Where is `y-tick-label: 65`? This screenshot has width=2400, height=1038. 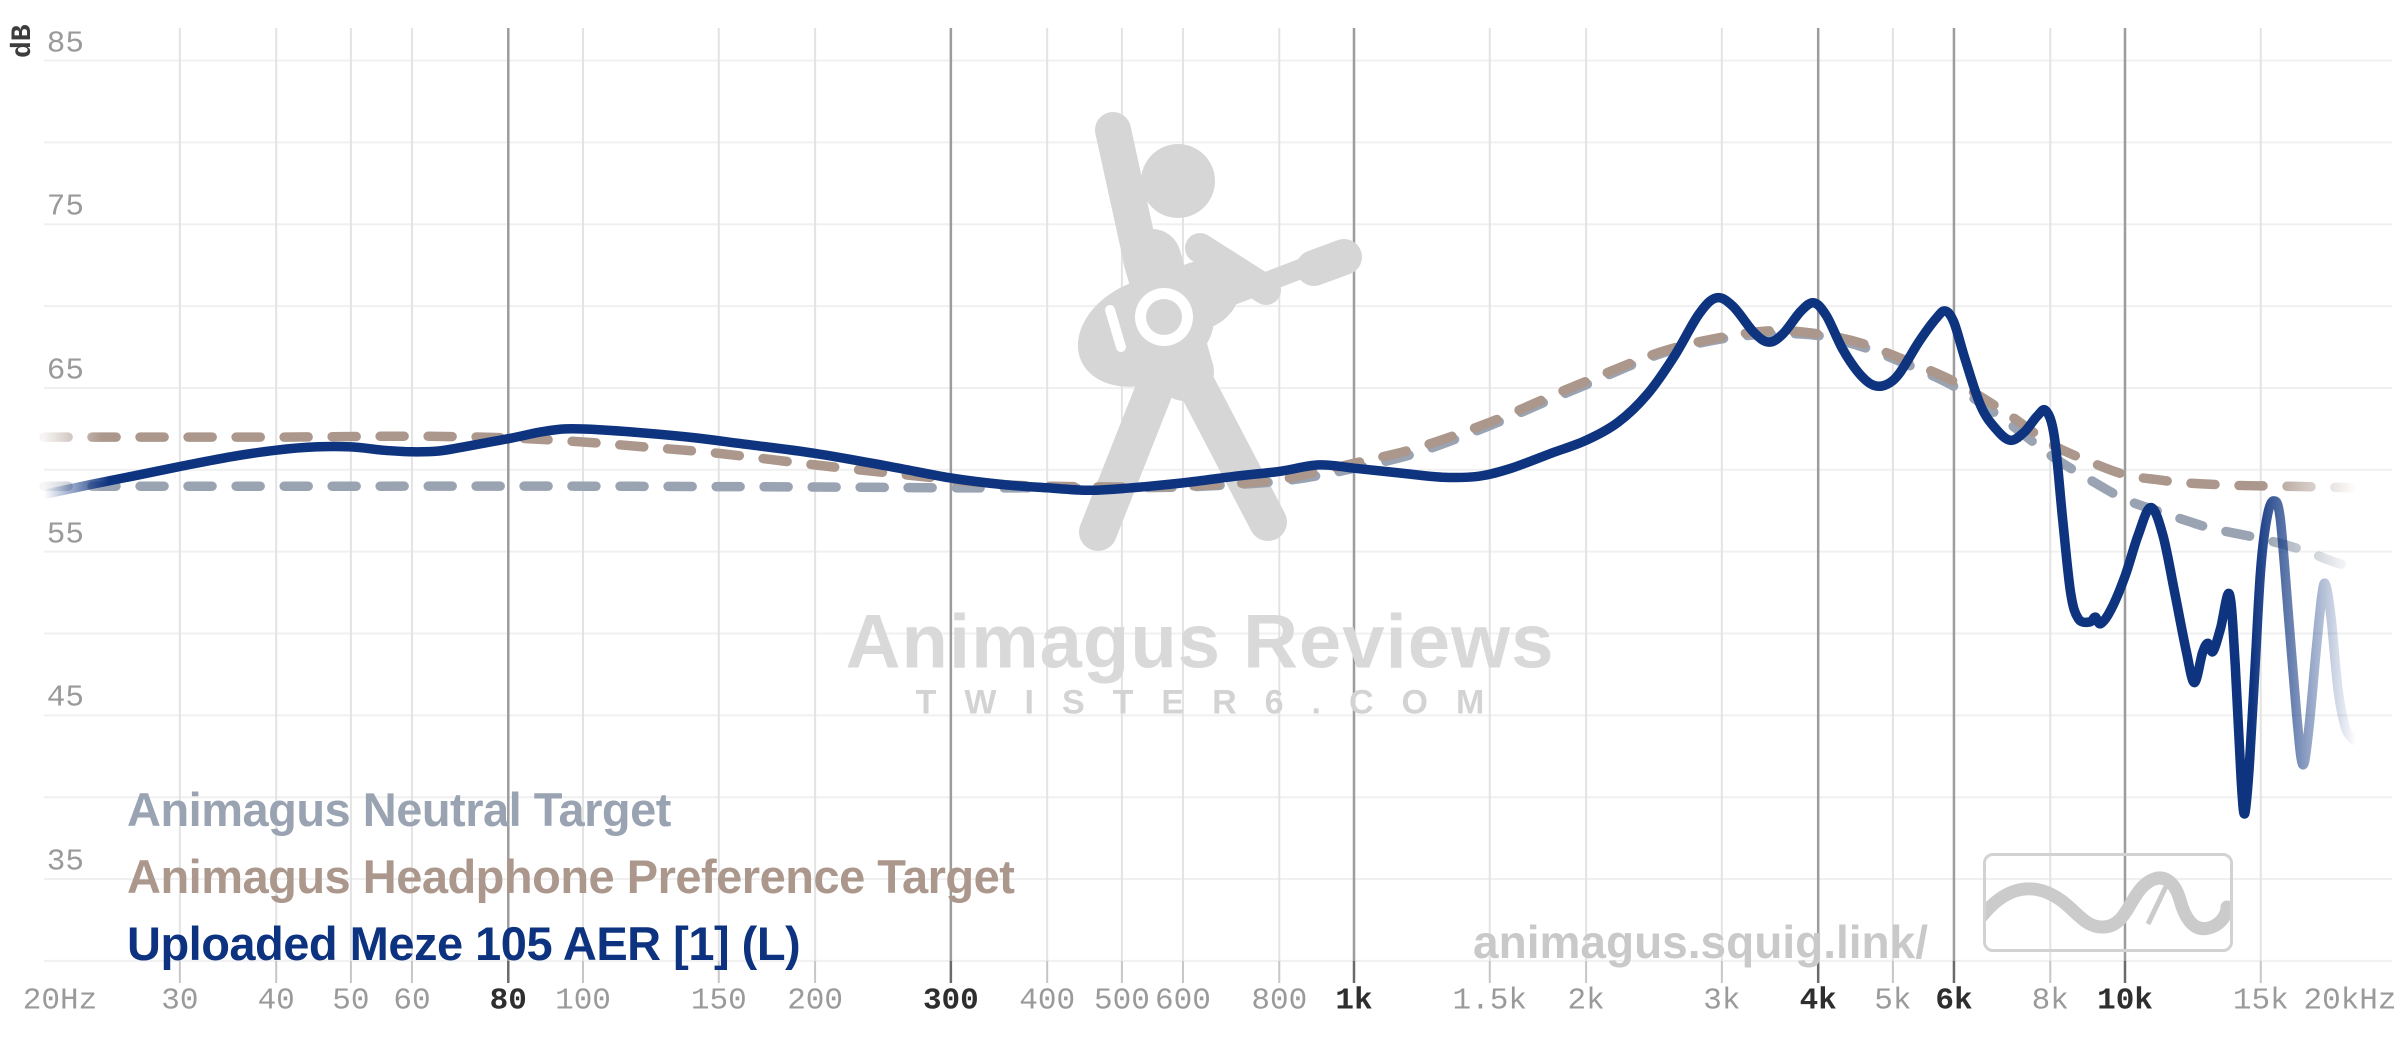
y-tick-label: 65 is located at coordinates (65, 371).